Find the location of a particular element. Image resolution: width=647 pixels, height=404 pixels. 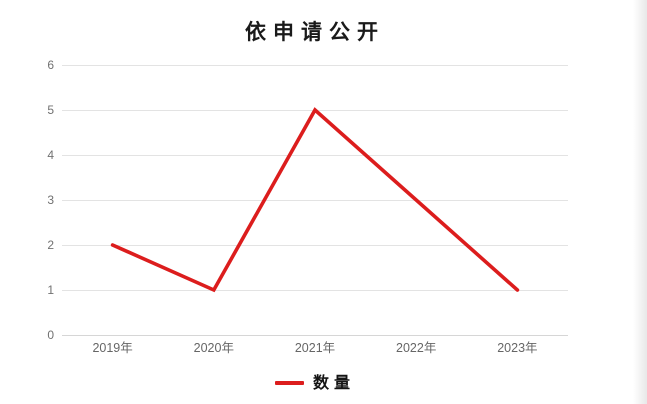

y-tick-label-4: 4 is located at coordinates (50, 155).